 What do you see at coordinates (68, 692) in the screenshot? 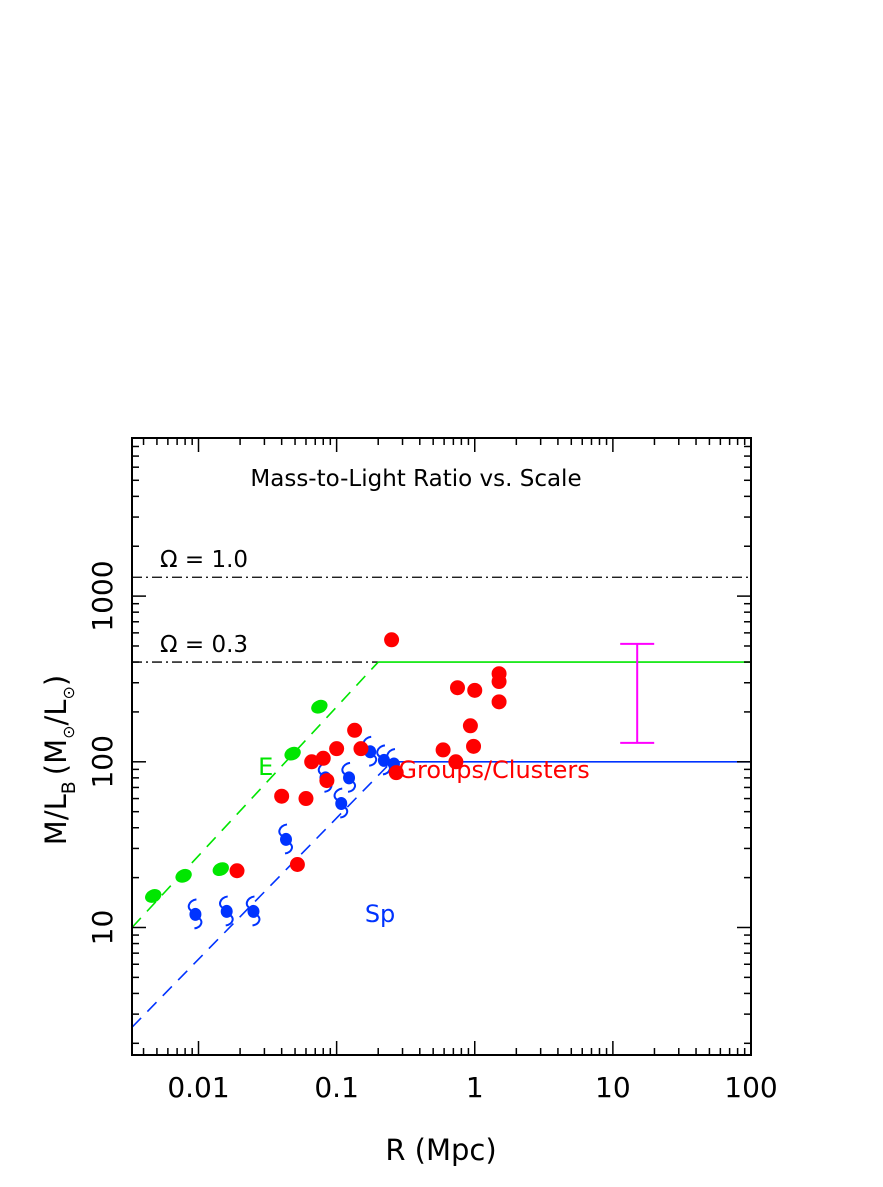
I see `y-axis-label-sun-2: ⊙` at bounding box center [68, 692].